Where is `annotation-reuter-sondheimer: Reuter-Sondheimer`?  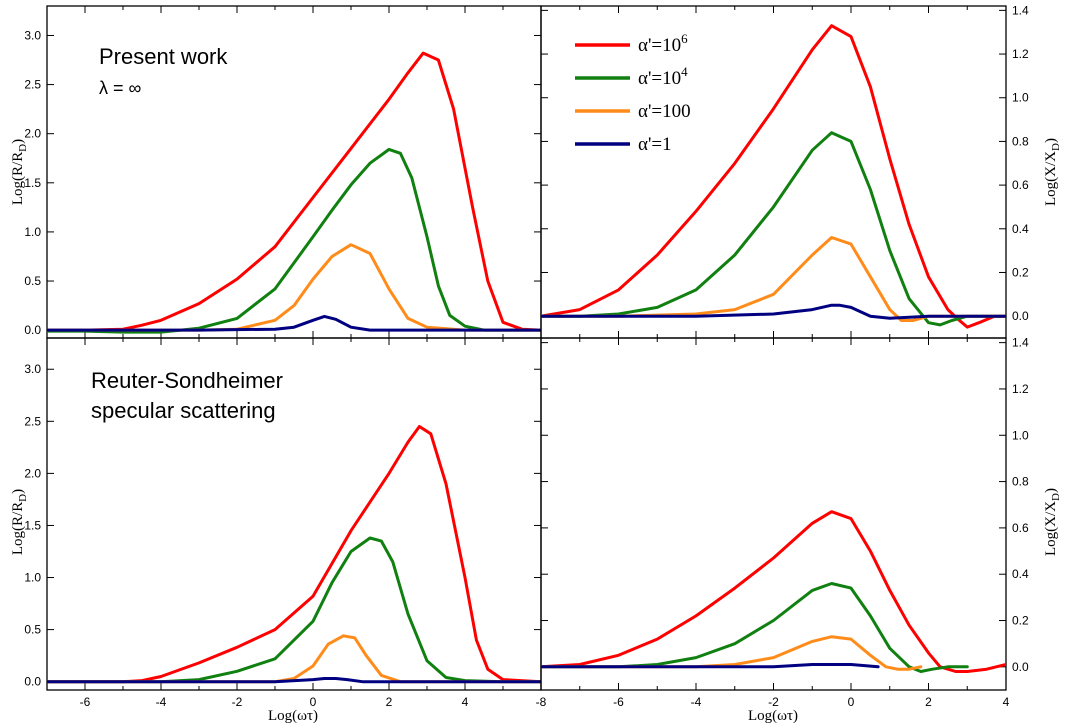
annotation-reuter-sondheimer: Reuter-Sondheimer is located at coordinates (187, 380).